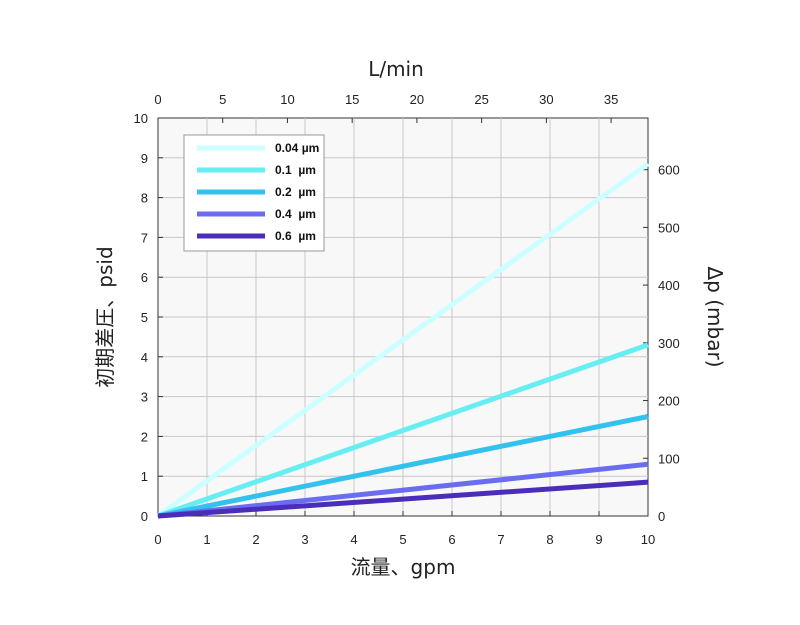  Describe the element at coordinates (157, 539) in the screenshot. I see `x-tick-label: 0` at that location.